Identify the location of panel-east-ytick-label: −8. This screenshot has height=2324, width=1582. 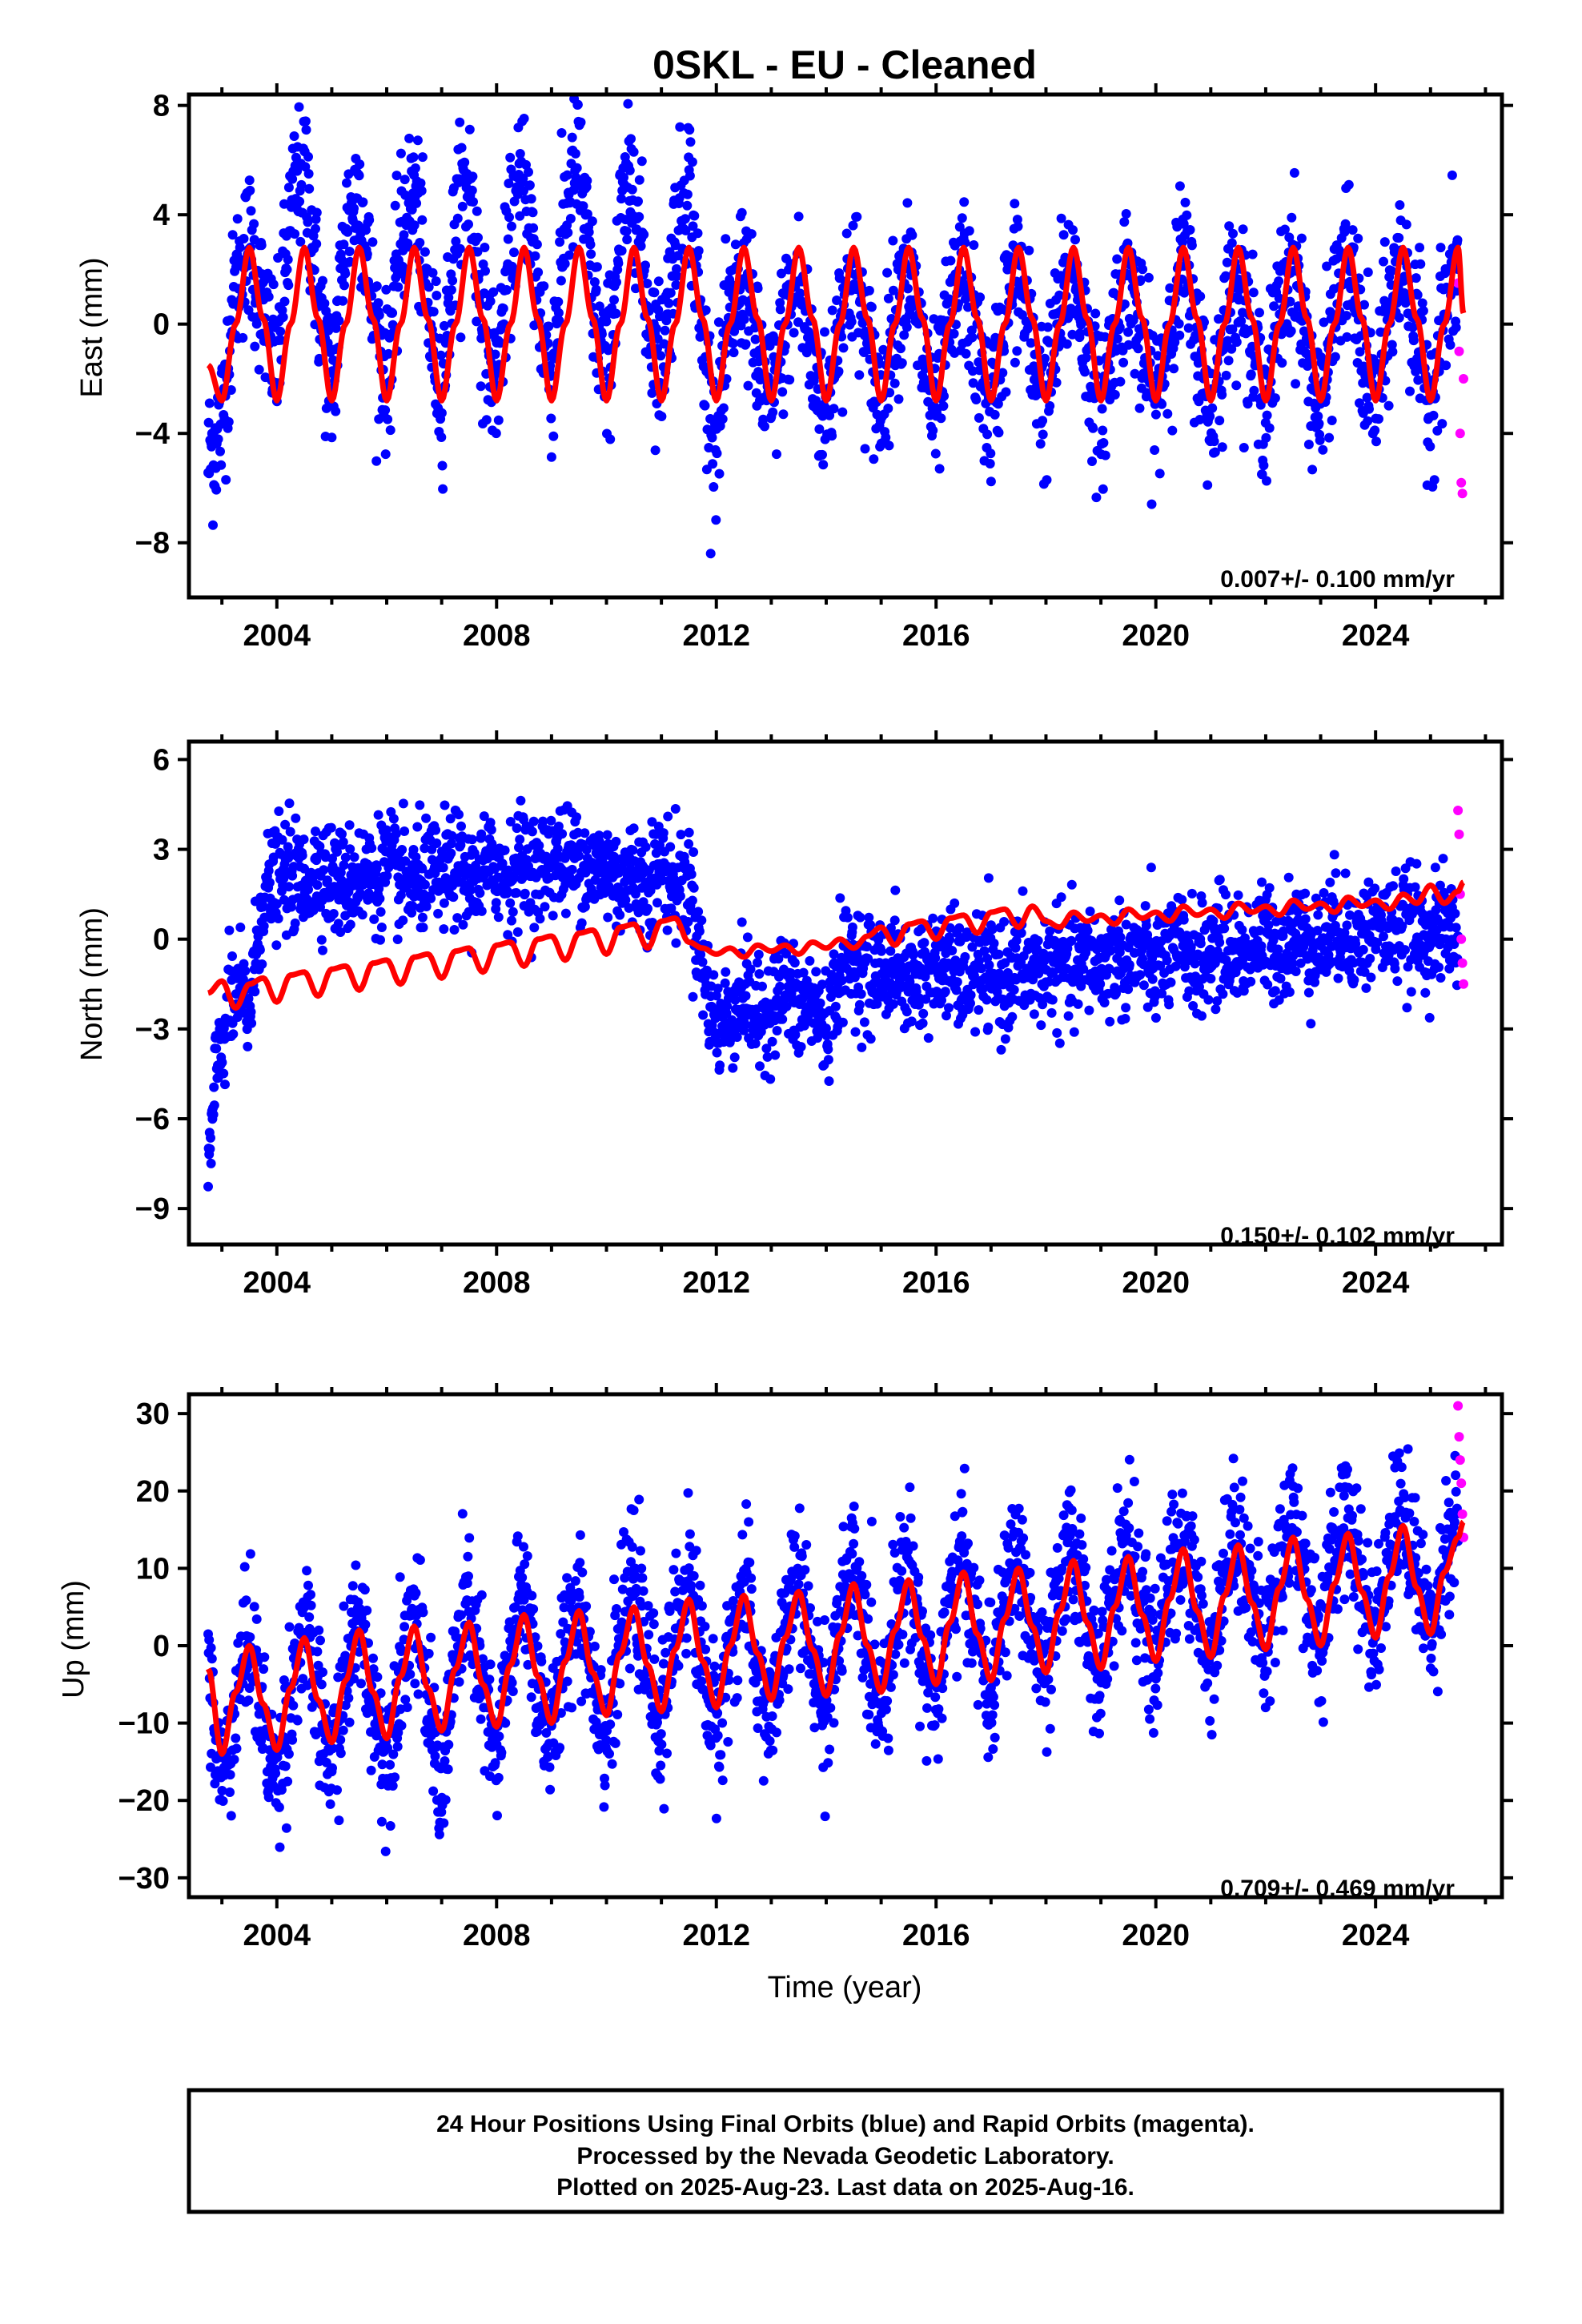
(152, 544).